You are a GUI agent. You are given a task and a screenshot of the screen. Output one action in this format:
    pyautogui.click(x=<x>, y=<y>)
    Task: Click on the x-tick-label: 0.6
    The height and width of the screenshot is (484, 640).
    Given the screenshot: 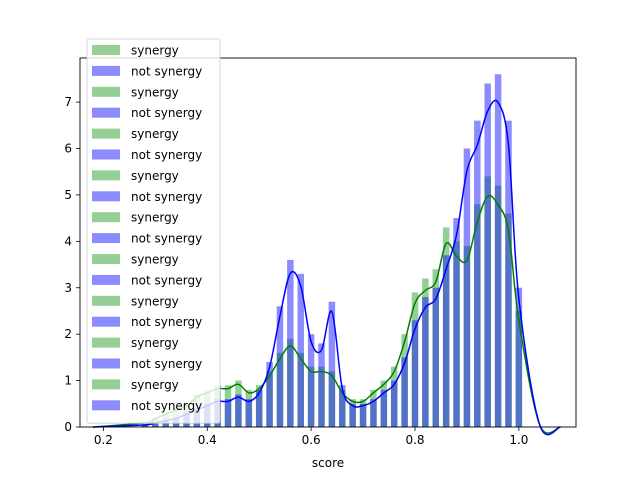 What is the action you would take?
    pyautogui.click(x=311, y=440)
    